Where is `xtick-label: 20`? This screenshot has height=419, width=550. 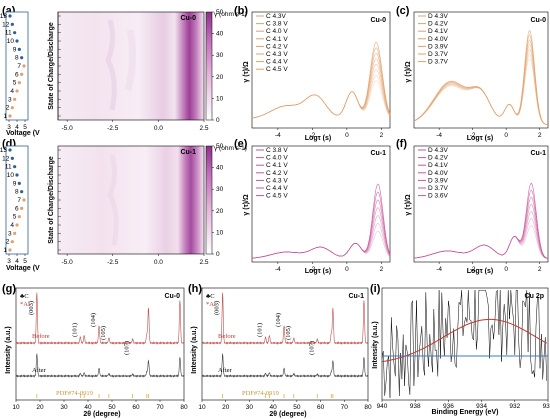 xtick-label: 20 is located at coordinates (226, 407).